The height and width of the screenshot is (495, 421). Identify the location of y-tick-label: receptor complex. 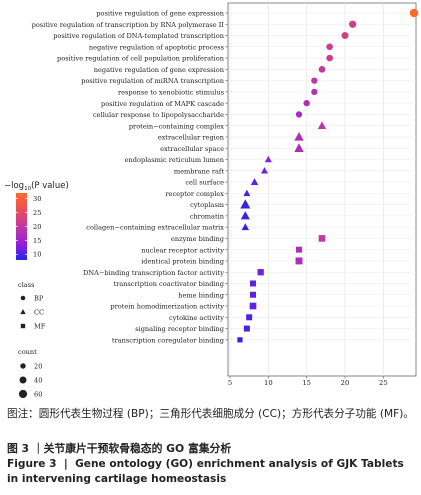
(194, 194).